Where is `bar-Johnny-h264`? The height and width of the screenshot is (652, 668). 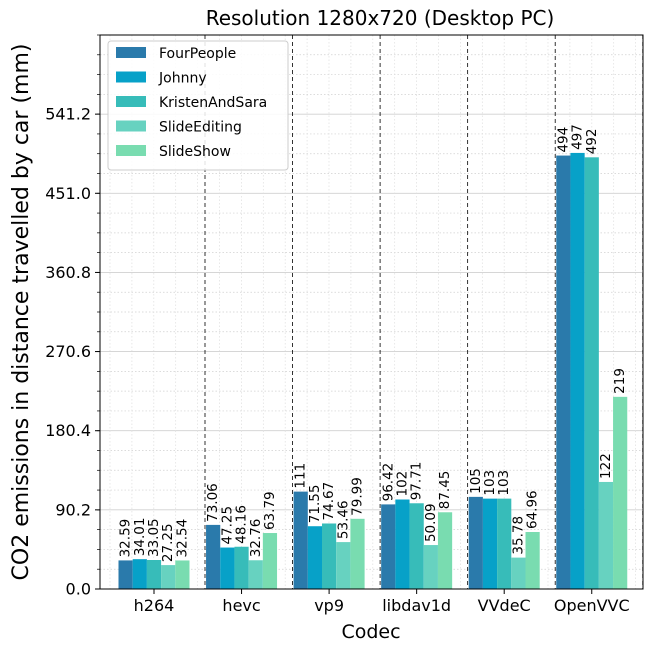 bar-Johnny-h264 is located at coordinates (139, 574).